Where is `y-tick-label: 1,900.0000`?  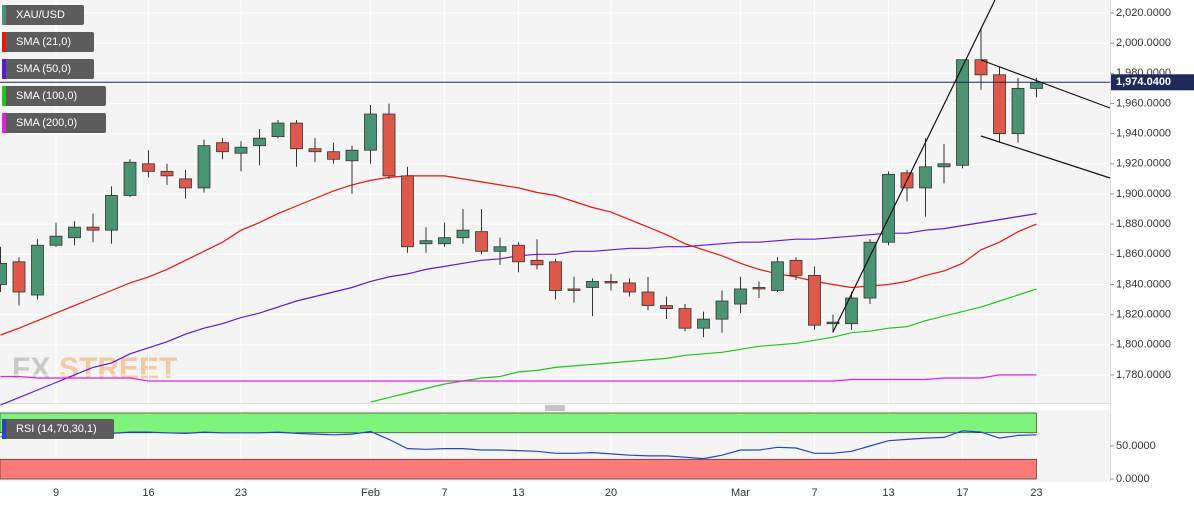 y-tick-label: 1,900.0000 is located at coordinates (1143, 194).